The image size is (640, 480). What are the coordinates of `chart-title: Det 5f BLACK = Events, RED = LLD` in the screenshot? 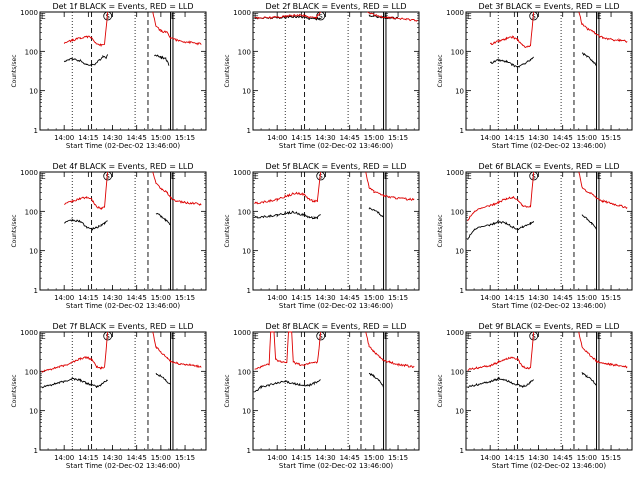 It's located at (335, 166).